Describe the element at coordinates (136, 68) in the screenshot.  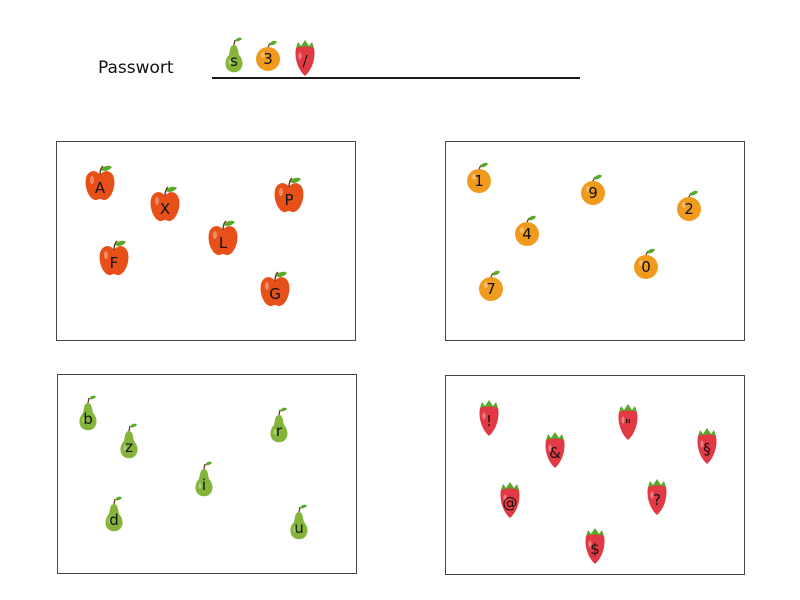
I see `password-label: Passwort` at that location.